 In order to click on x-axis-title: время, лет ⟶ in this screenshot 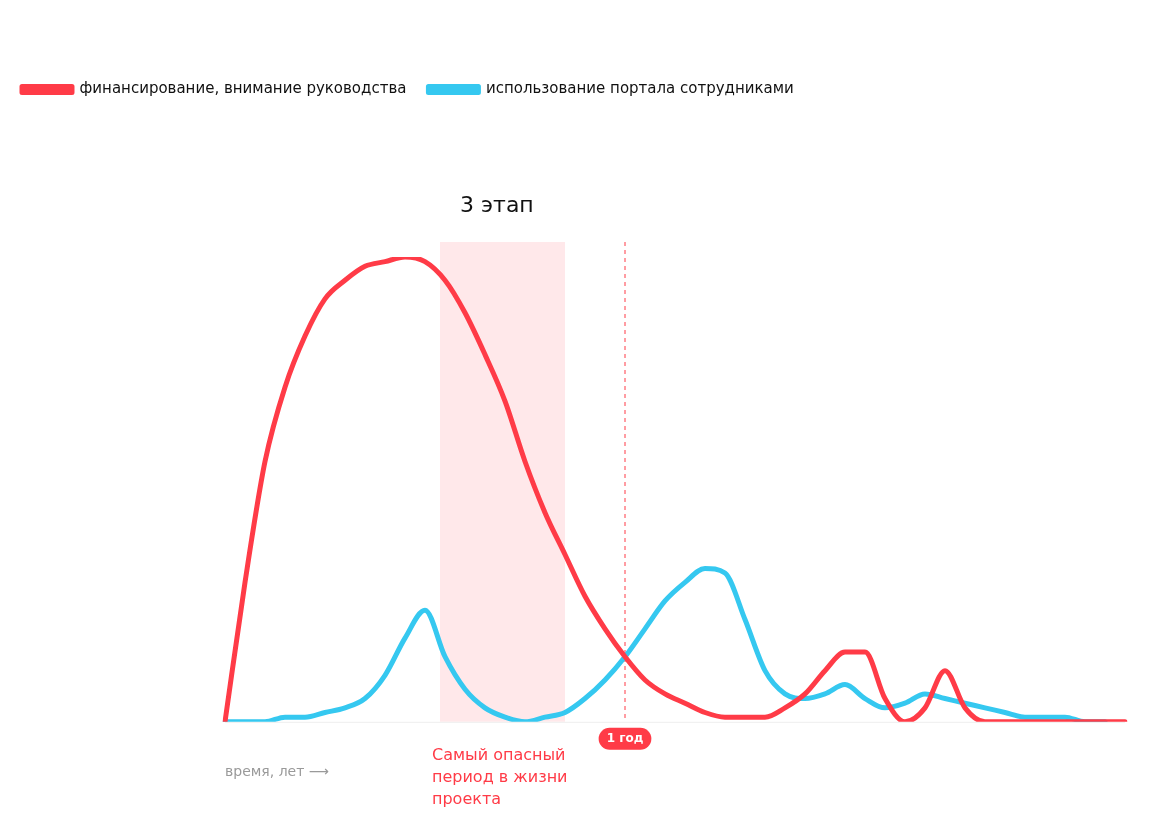, I will do `click(277, 771)`.